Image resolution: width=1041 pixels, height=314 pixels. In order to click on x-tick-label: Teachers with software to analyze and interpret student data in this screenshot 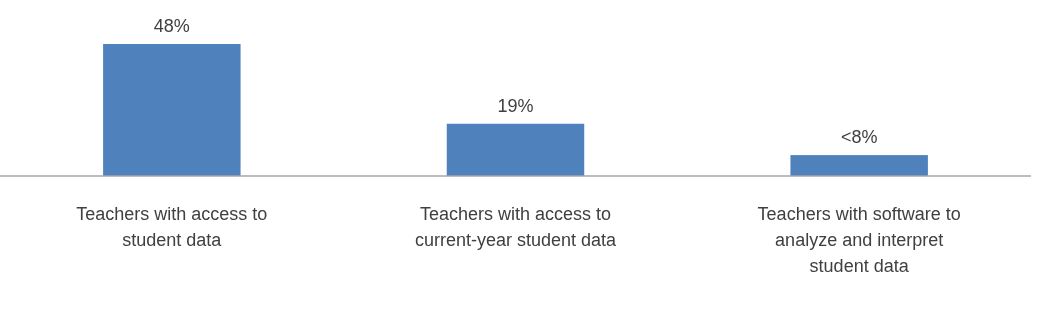, I will do `click(859, 240)`.